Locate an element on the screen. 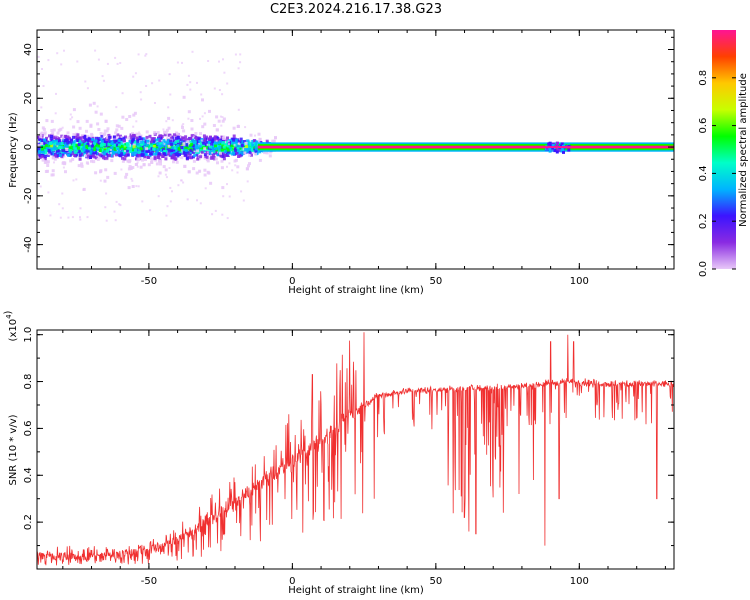 Image resolution: width=750 pixels, height=600 pixels. colorbar-label: Normalized spectral amplitude is located at coordinates (743, 150).